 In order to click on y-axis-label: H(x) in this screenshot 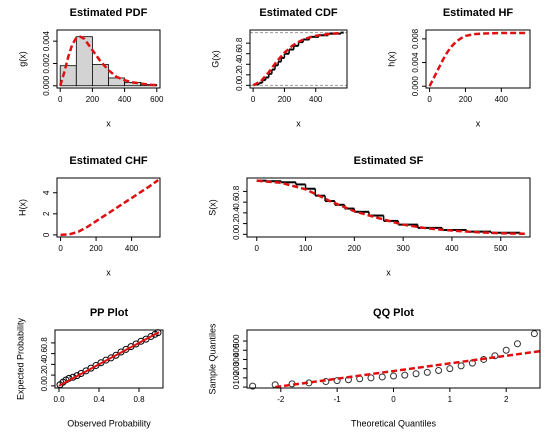, I will do `click(22, 207)`.